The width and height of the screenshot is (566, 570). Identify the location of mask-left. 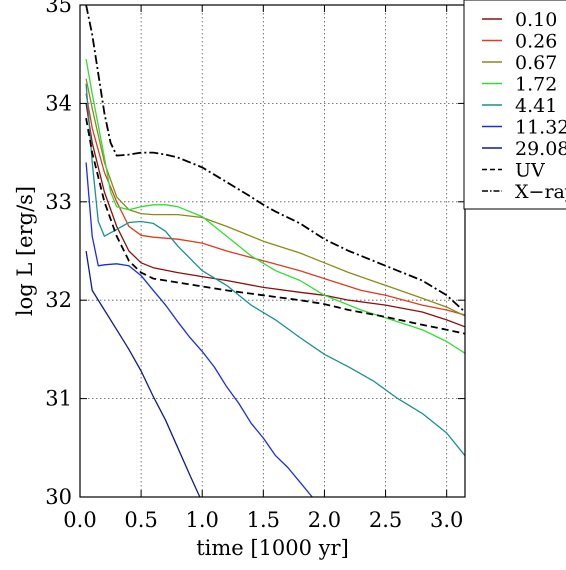
(40, 248).